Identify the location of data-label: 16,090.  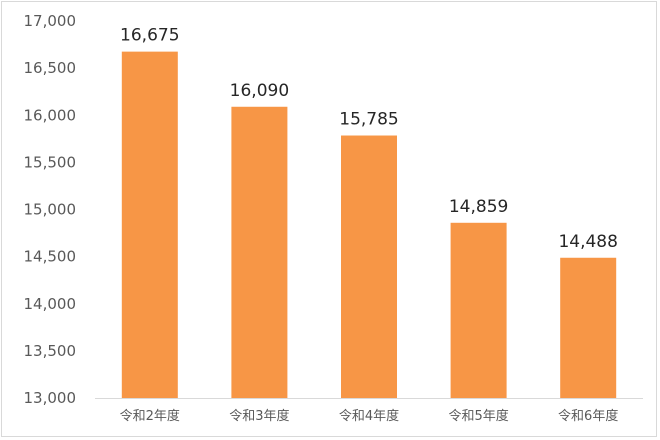
(259, 91).